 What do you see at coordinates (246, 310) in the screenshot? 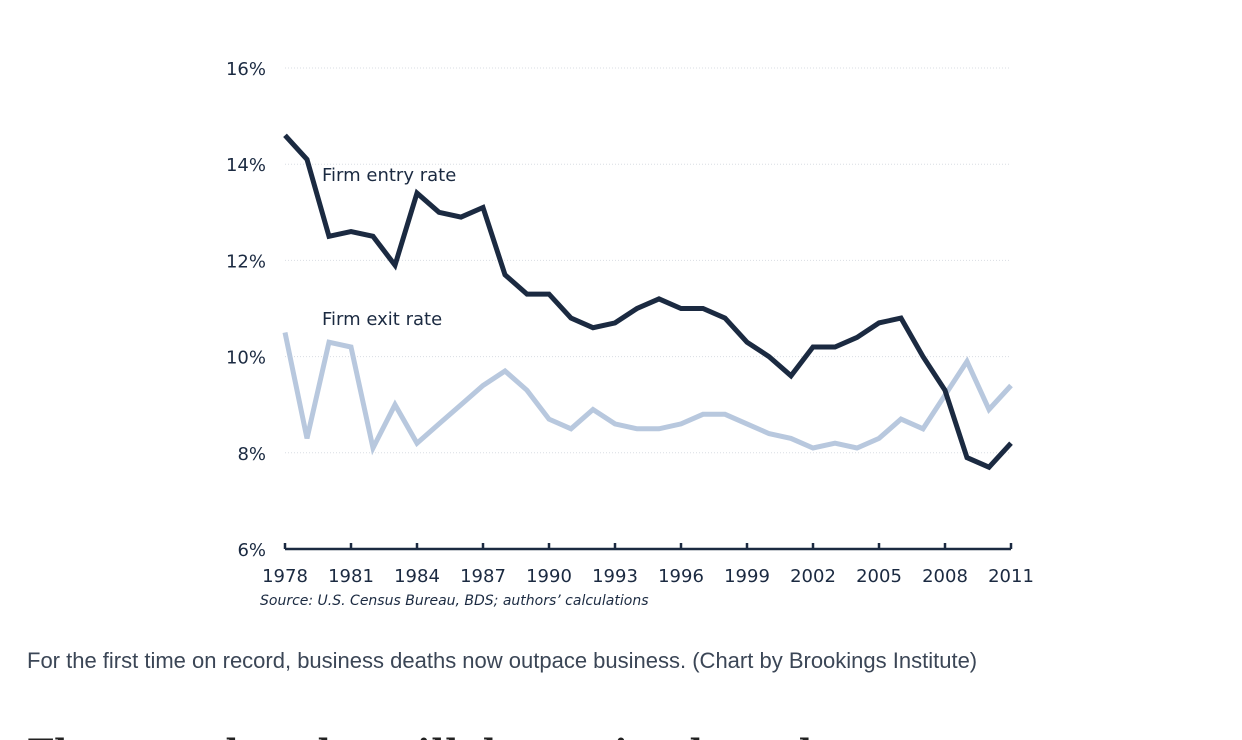
I see `y-axis-tick-labels: 6% 8% 10% 12% 14% 16%` at bounding box center [246, 310].